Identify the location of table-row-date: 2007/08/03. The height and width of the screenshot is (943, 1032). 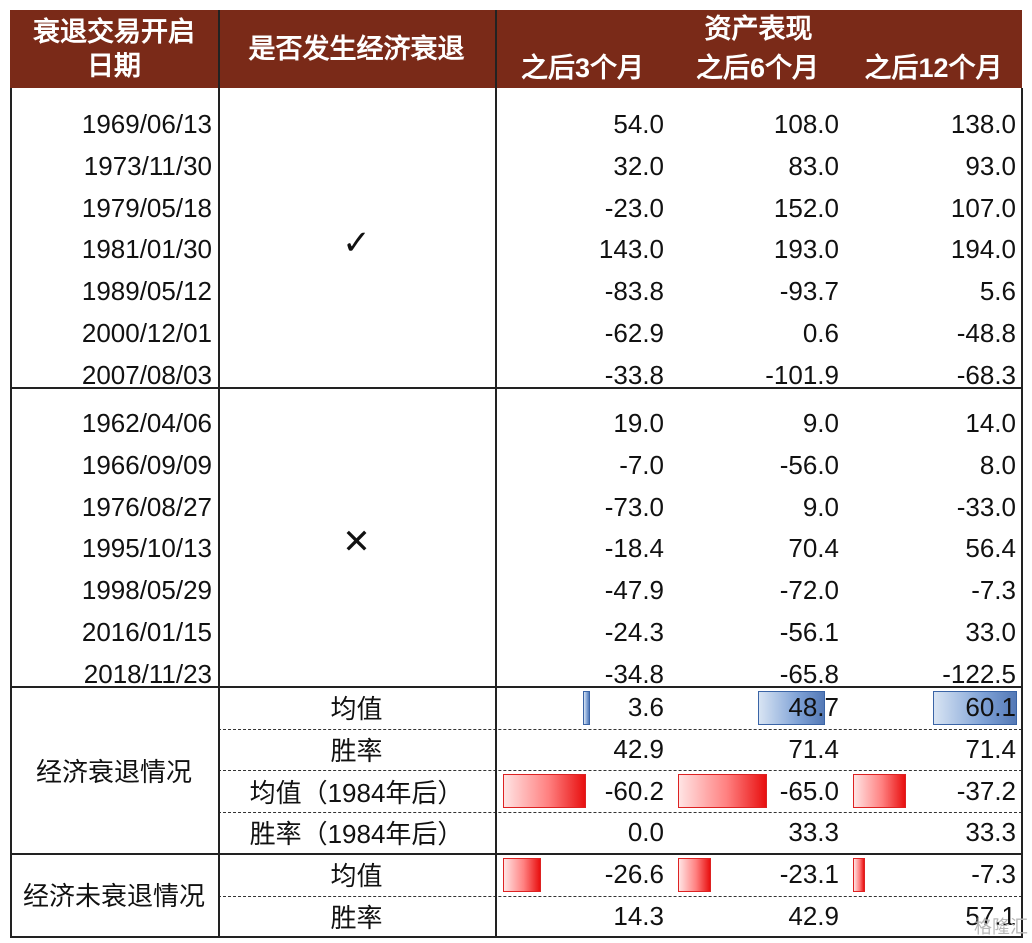
(146, 374).